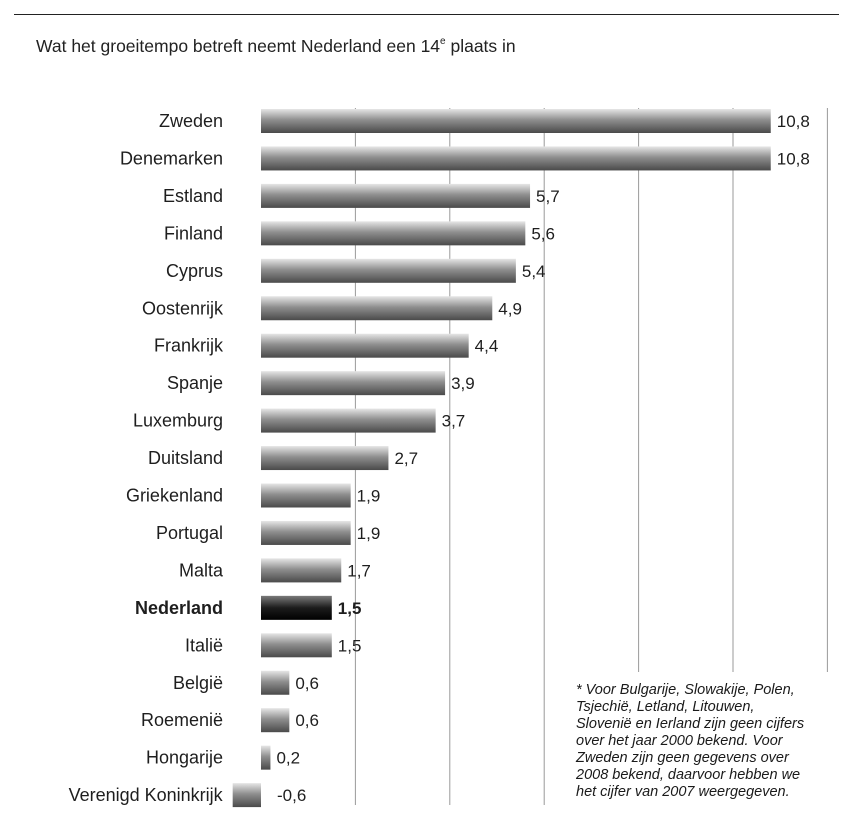  Describe the element at coordinates (353, 383) in the screenshot. I see `bar-spanje` at that location.